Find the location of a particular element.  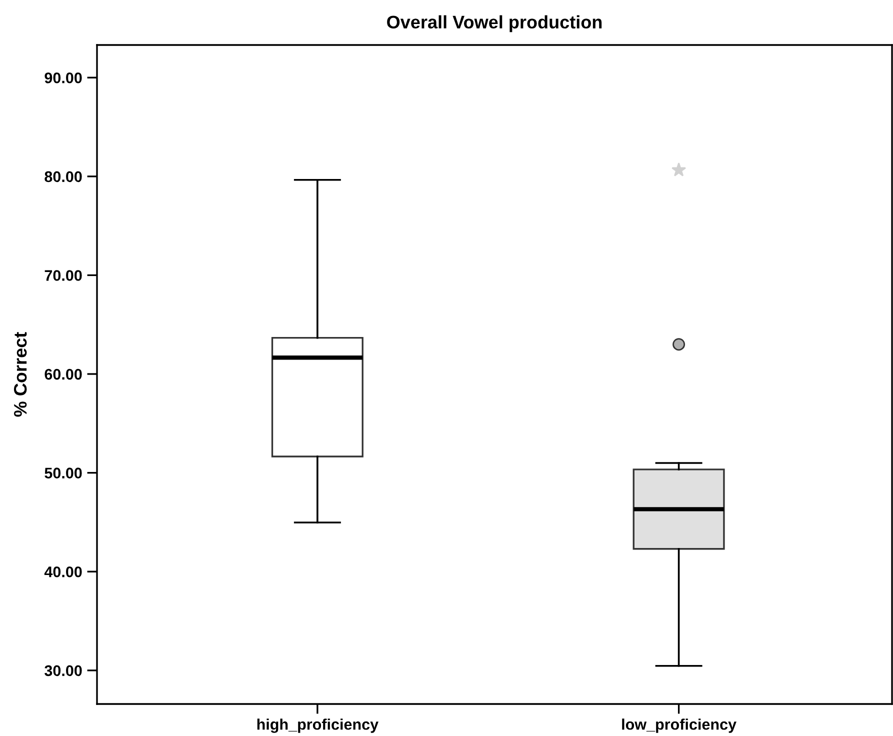

y-tick-label: 30.00 is located at coordinates (63, 670).